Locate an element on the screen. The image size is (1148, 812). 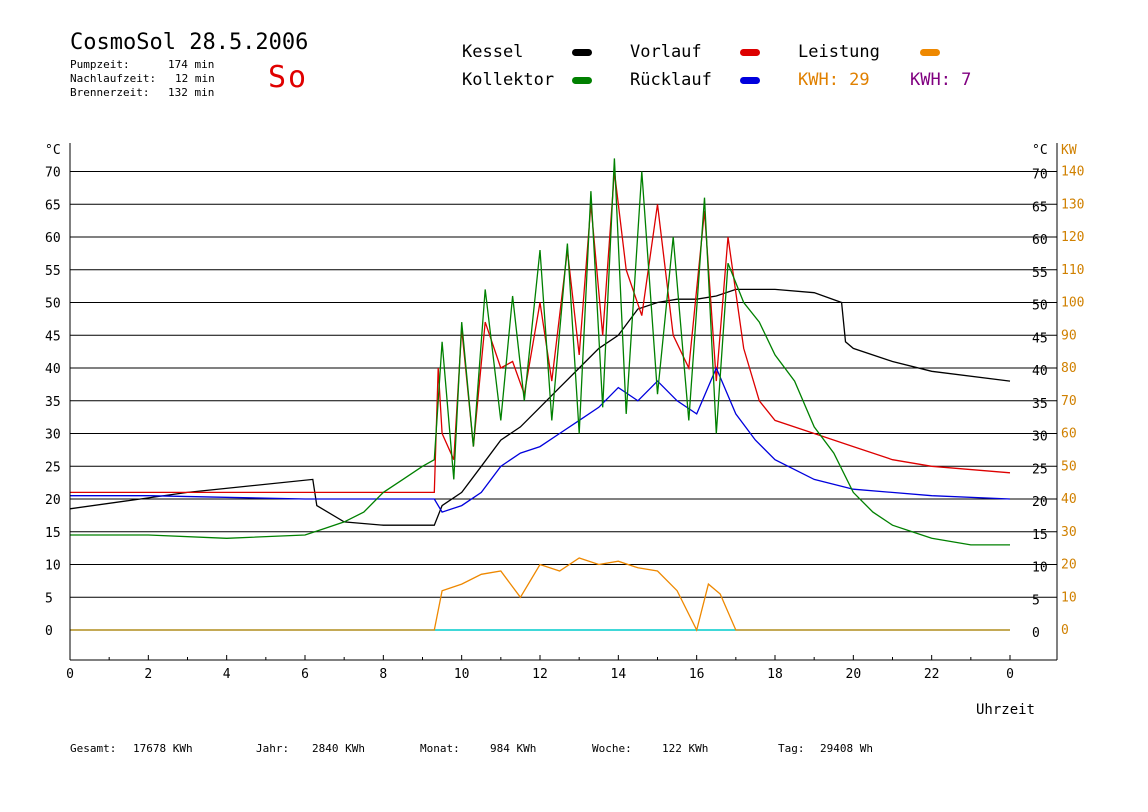
footer-monat-label: Monat: is located at coordinates (440, 748).